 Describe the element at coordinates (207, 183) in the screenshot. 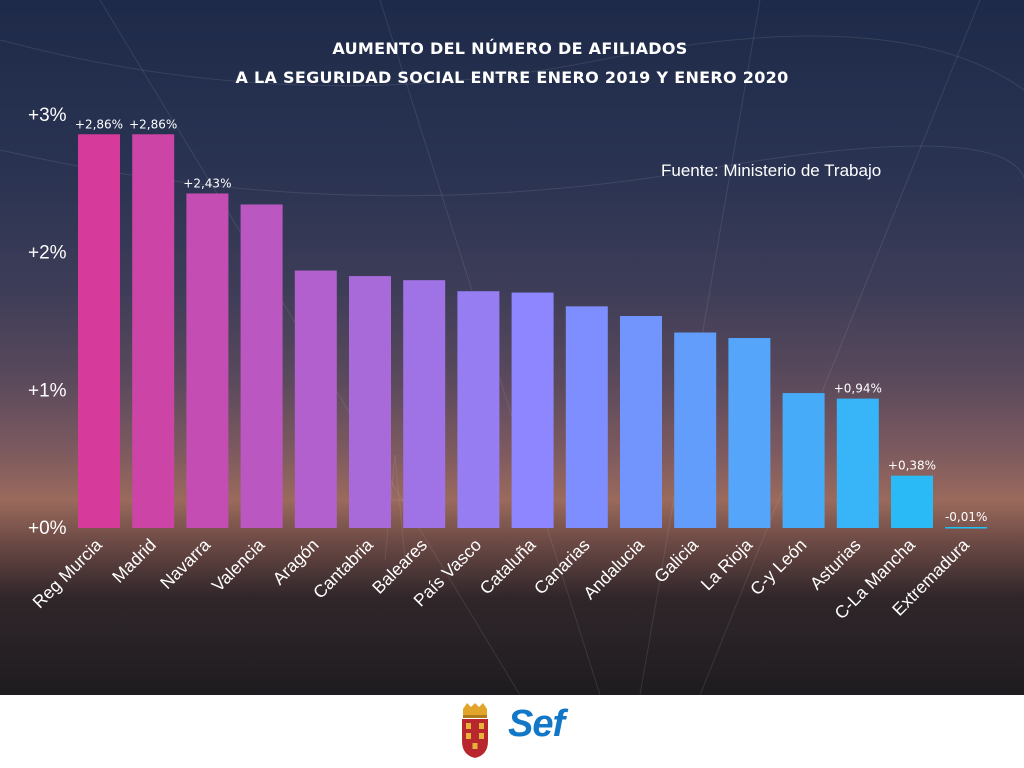

I see `data-label: +2,43%` at that location.